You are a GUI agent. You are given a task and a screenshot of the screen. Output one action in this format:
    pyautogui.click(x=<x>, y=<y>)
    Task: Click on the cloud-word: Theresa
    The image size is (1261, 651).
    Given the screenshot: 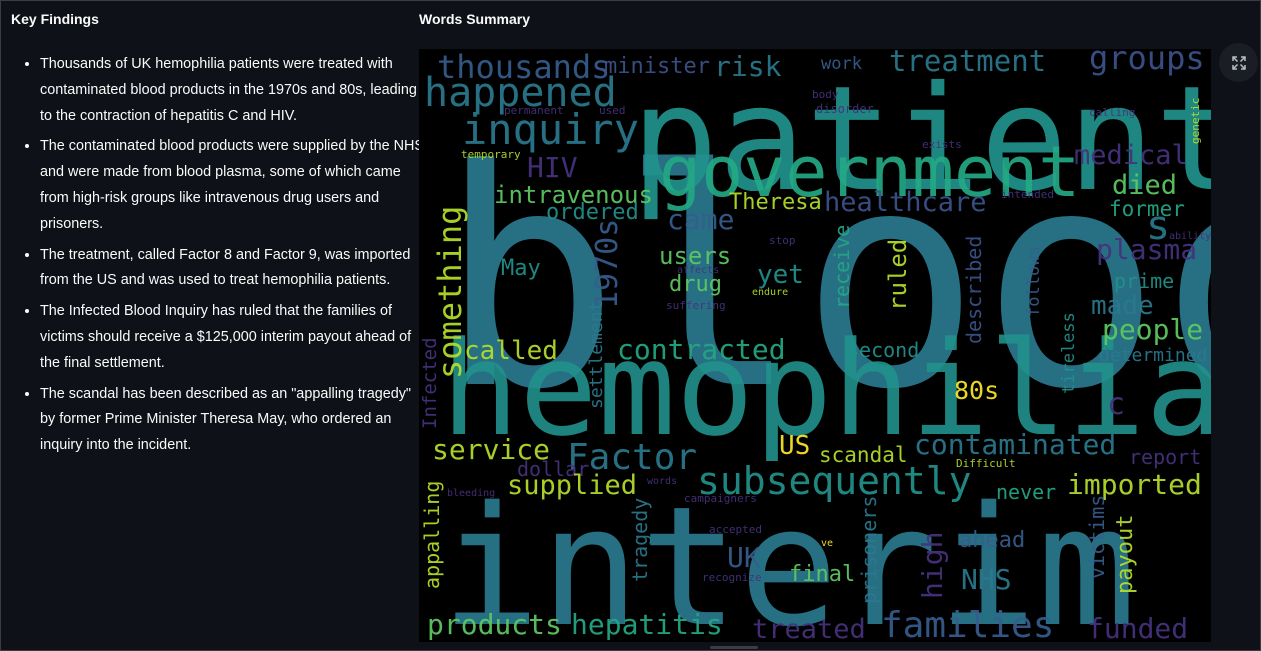 What is the action you would take?
    pyautogui.click(x=775, y=202)
    